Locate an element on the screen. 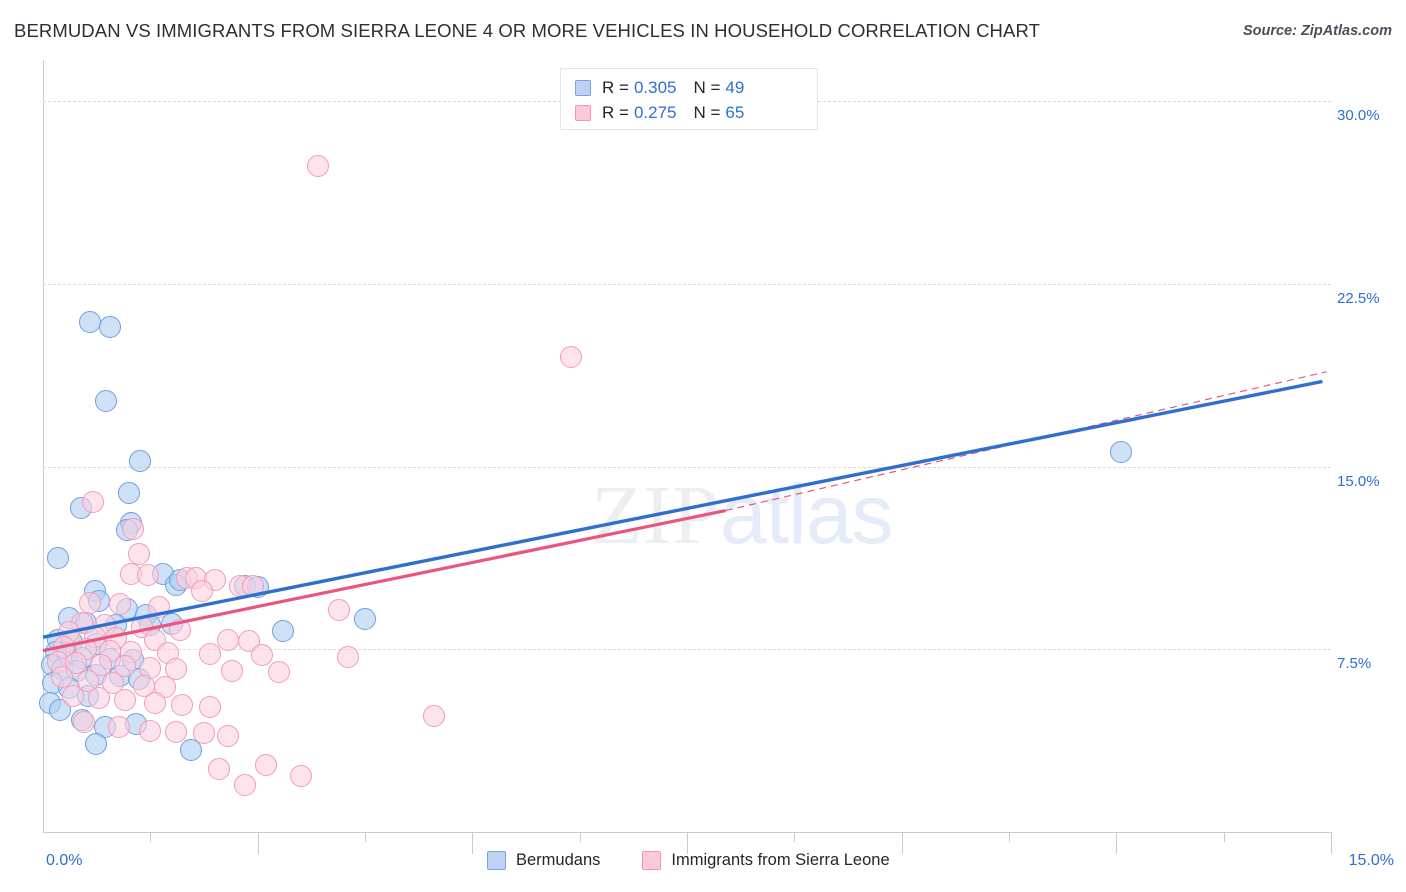 The image size is (1406, 892). series-legend: Bermudans Immigrants from Sierra Leone is located at coordinates (704, 860).